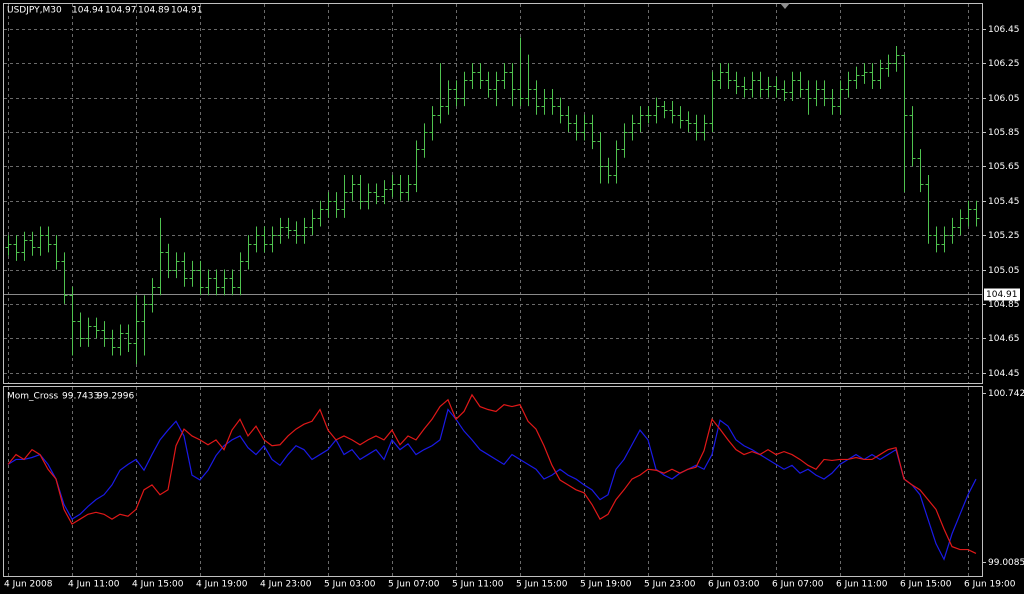 This screenshot has width=1024, height=594. I want to click on y-tick-label: 105.25, so click(1004, 236).